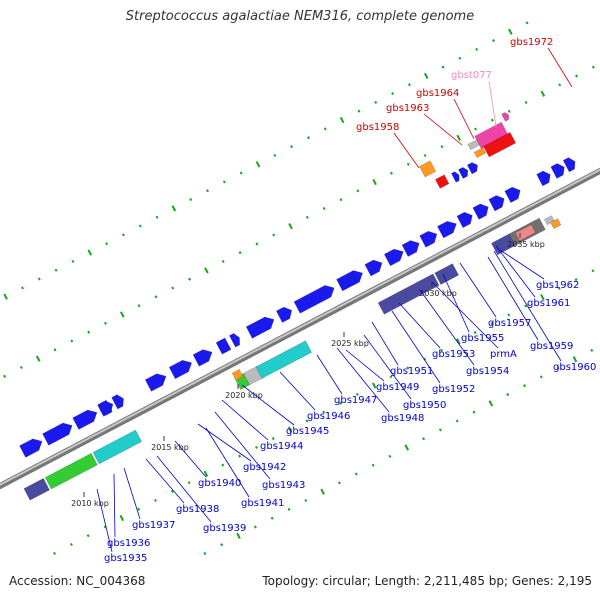 The image size is (600, 600). What do you see at coordinates (411, 371) in the screenshot?
I see `gene-label: gbs1951` at bounding box center [411, 371].